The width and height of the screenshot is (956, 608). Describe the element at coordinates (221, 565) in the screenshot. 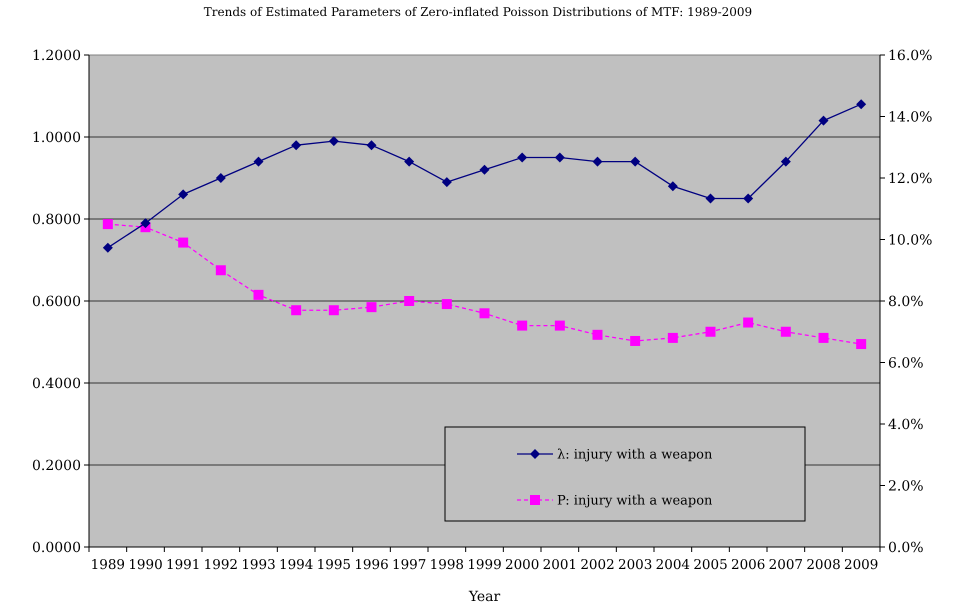

I see `x-tick-label: 1992` at that location.